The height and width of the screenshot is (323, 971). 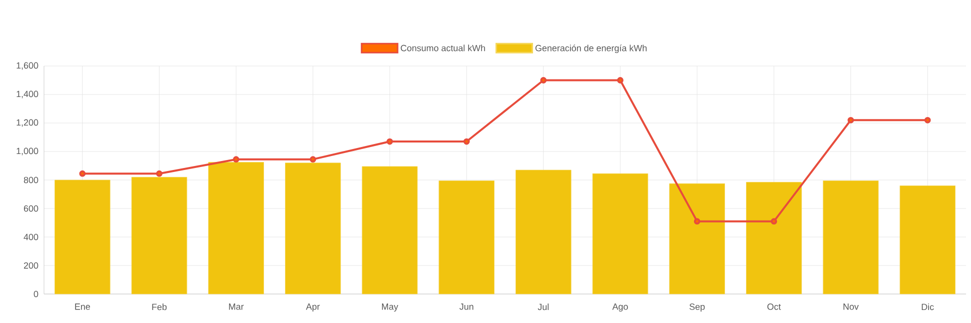 I want to click on y-tick-label: 600, so click(x=31, y=208).